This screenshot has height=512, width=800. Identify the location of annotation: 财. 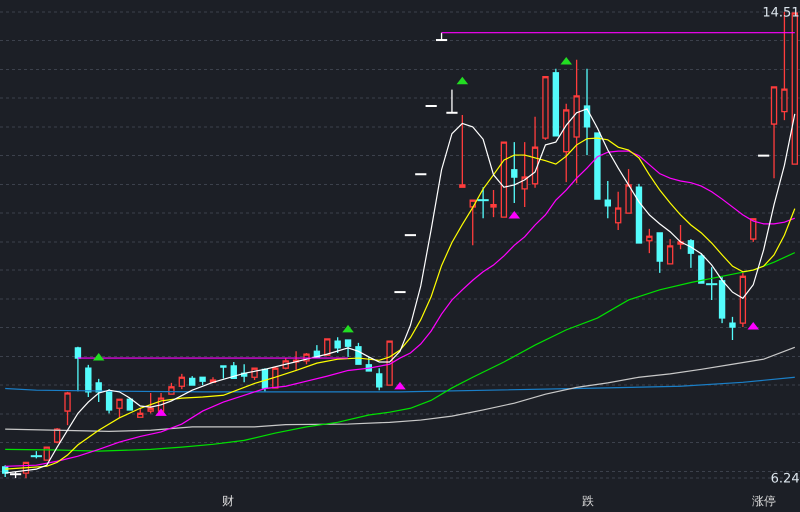
(228, 501).